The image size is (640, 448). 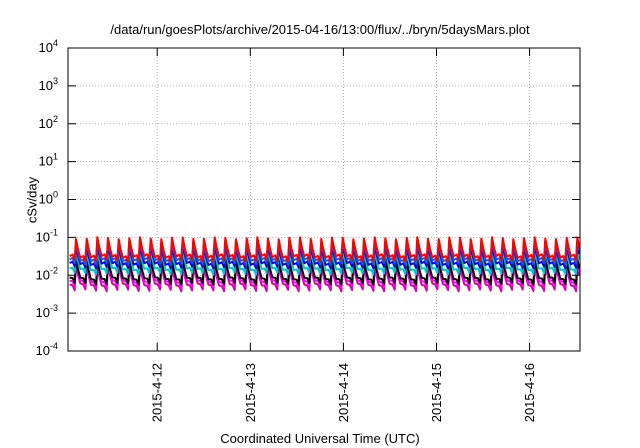 I want to click on y-tick-label: 10⁻¹, so click(x=47, y=235).